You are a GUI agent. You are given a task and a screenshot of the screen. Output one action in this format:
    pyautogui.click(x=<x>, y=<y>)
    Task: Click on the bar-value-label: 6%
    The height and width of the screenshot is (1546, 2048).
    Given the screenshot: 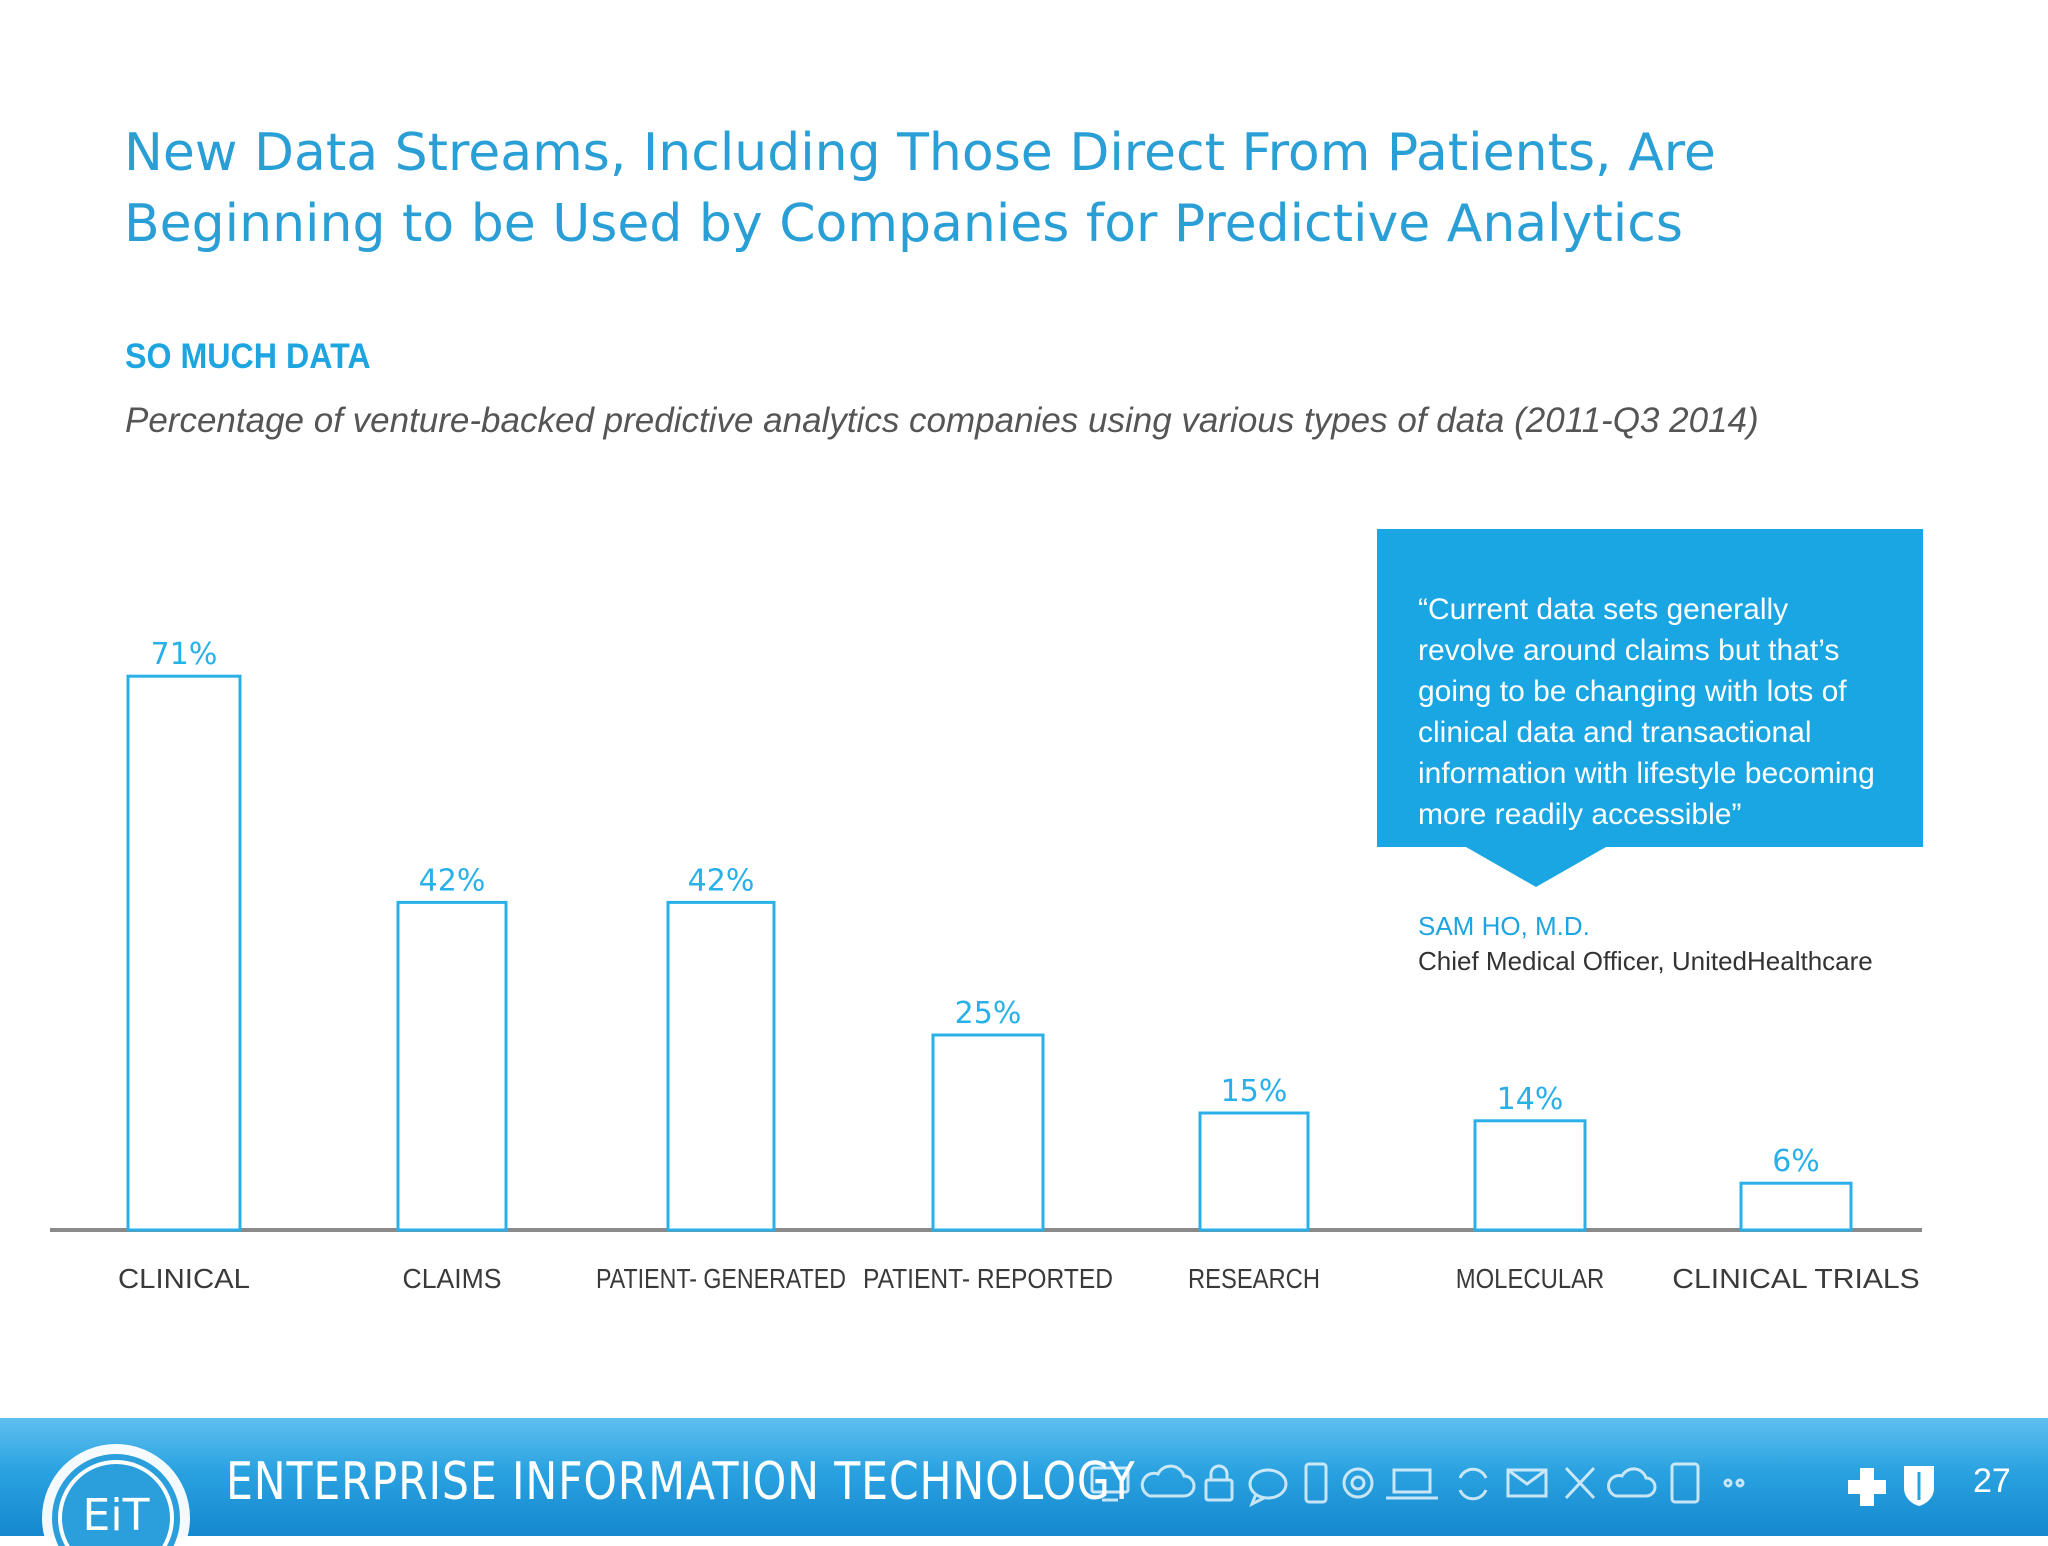 What is the action you would take?
    pyautogui.click(x=1796, y=1161)
    